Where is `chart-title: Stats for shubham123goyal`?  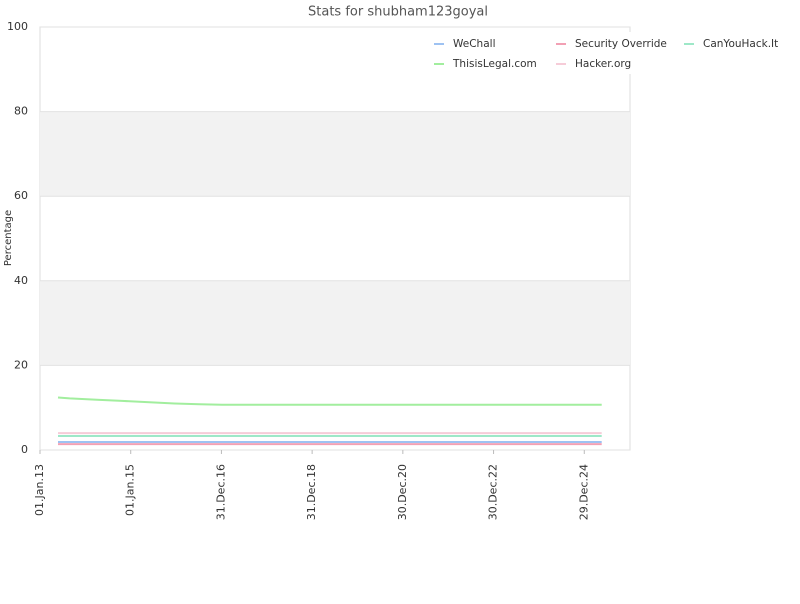
chart-title: Stats for shubham123goyal is located at coordinates (398, 12).